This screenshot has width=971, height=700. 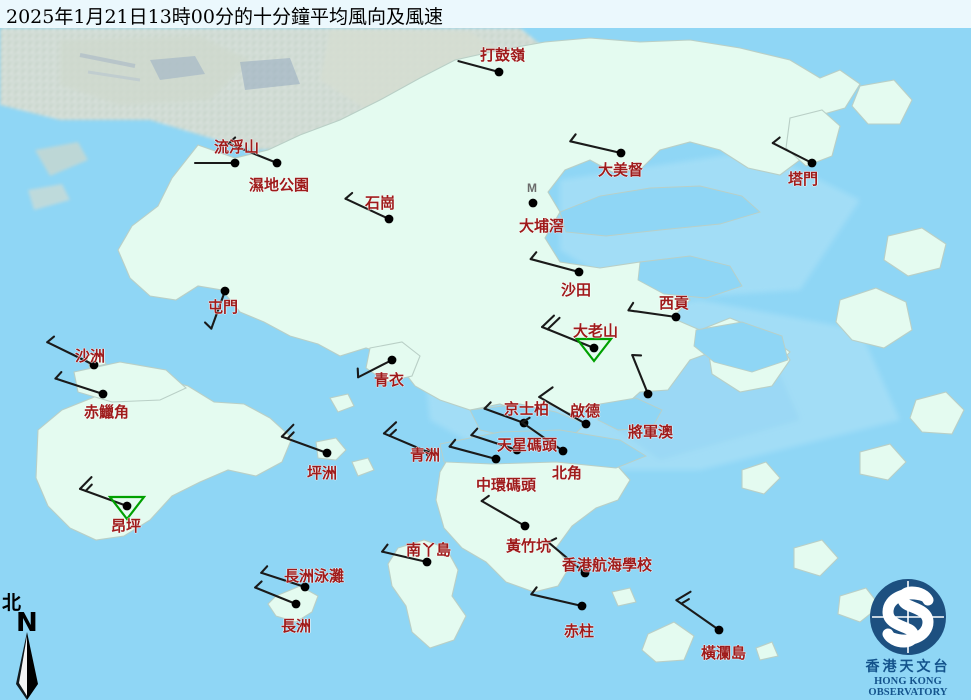 I want to click on wind-station-cheung-chau, so click(x=277, y=594).